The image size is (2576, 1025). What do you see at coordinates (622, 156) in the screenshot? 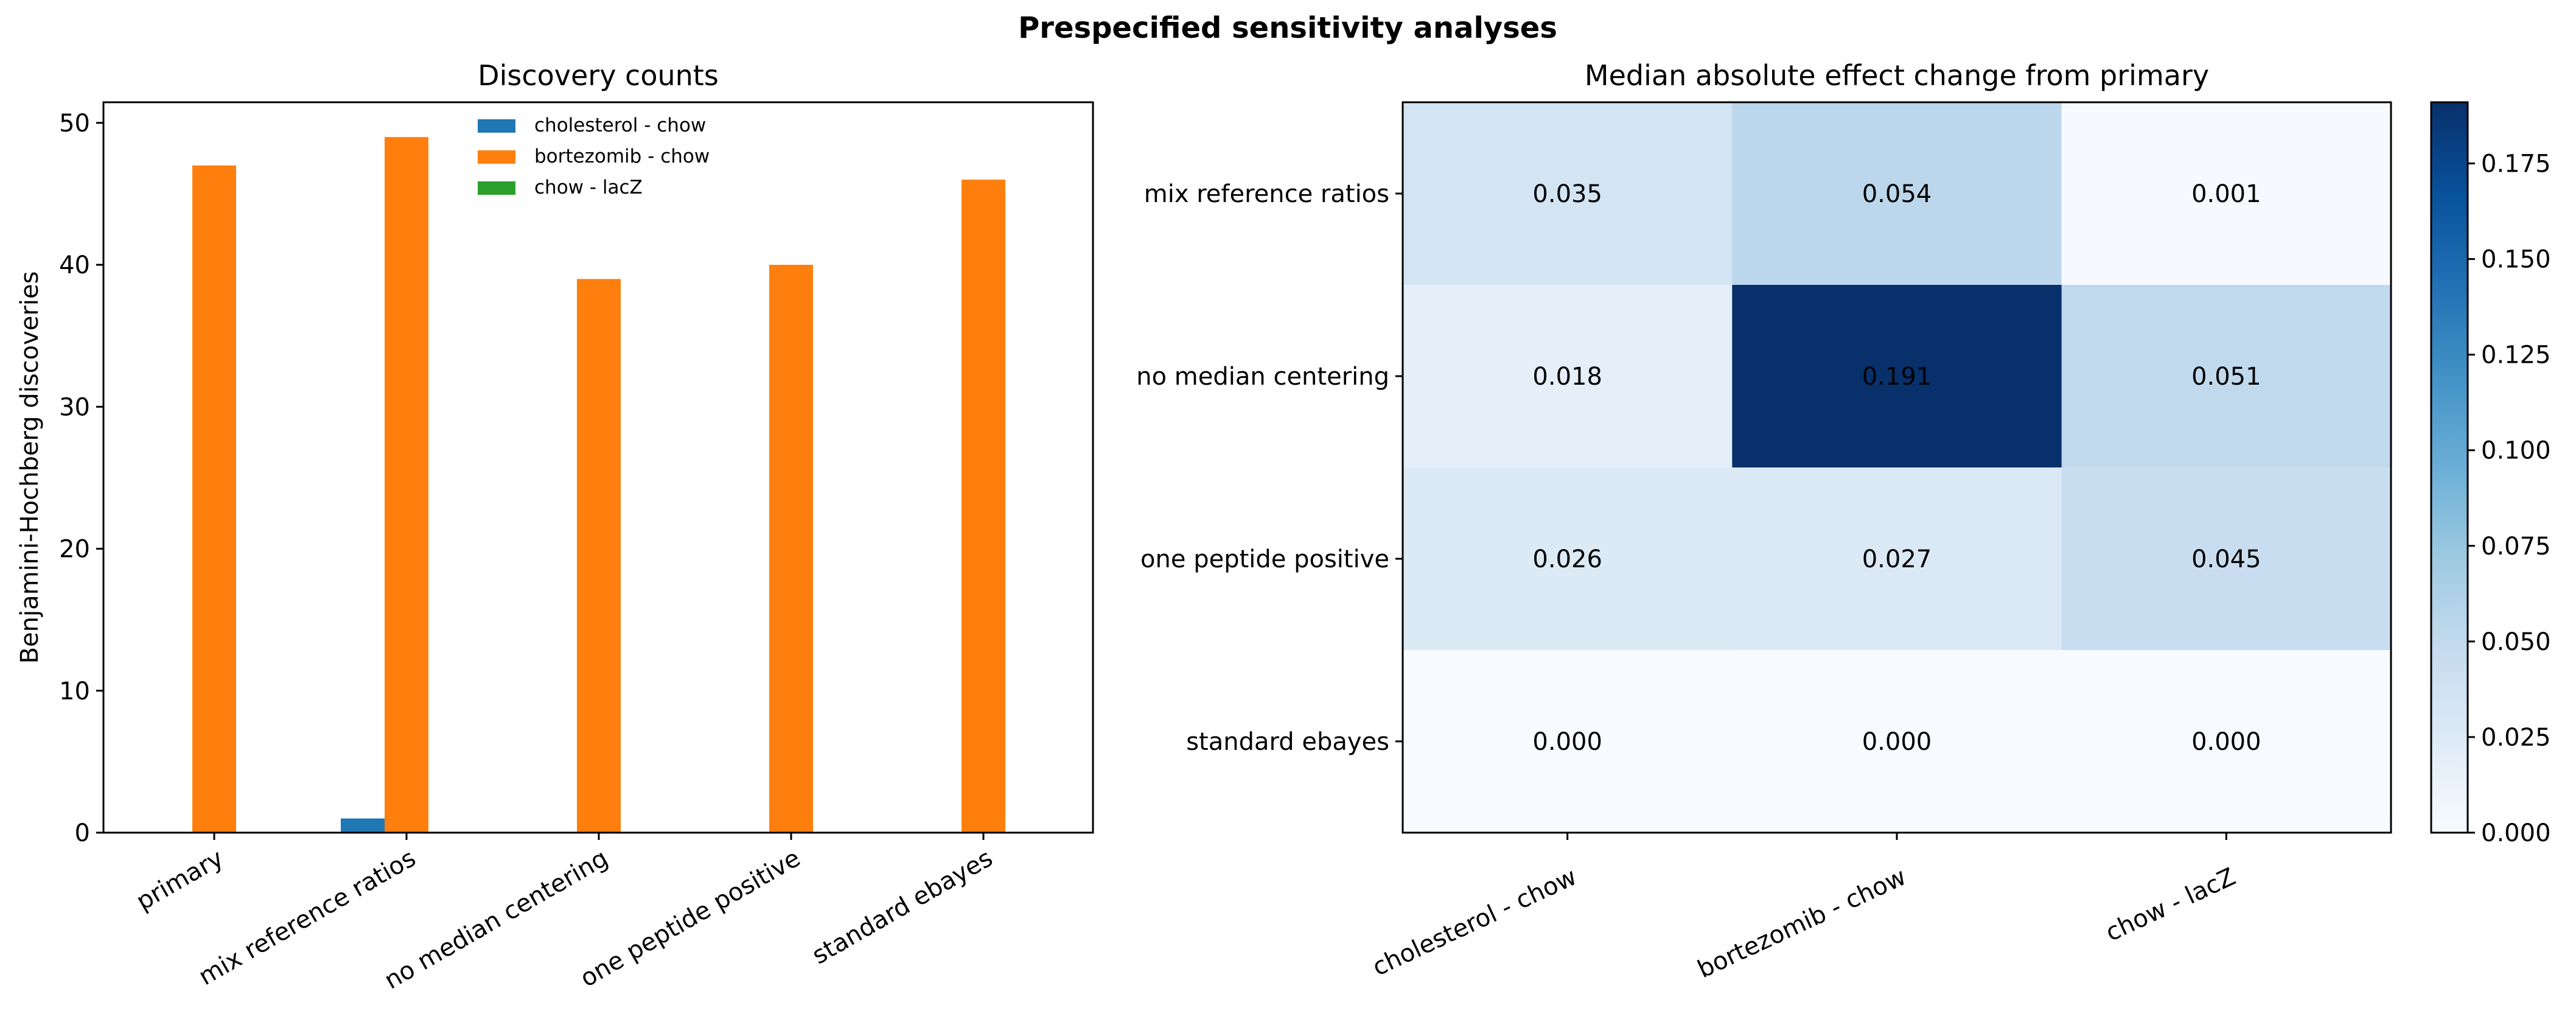
I see `legend-label: bortezomib - chow` at bounding box center [622, 156].